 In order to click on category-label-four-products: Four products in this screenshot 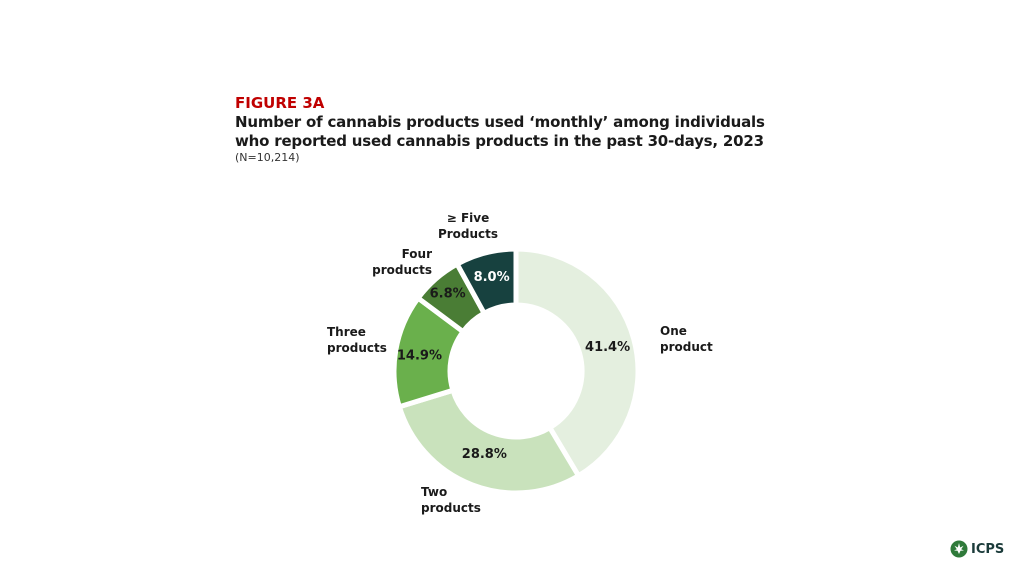, I will do `click(402, 262)`.